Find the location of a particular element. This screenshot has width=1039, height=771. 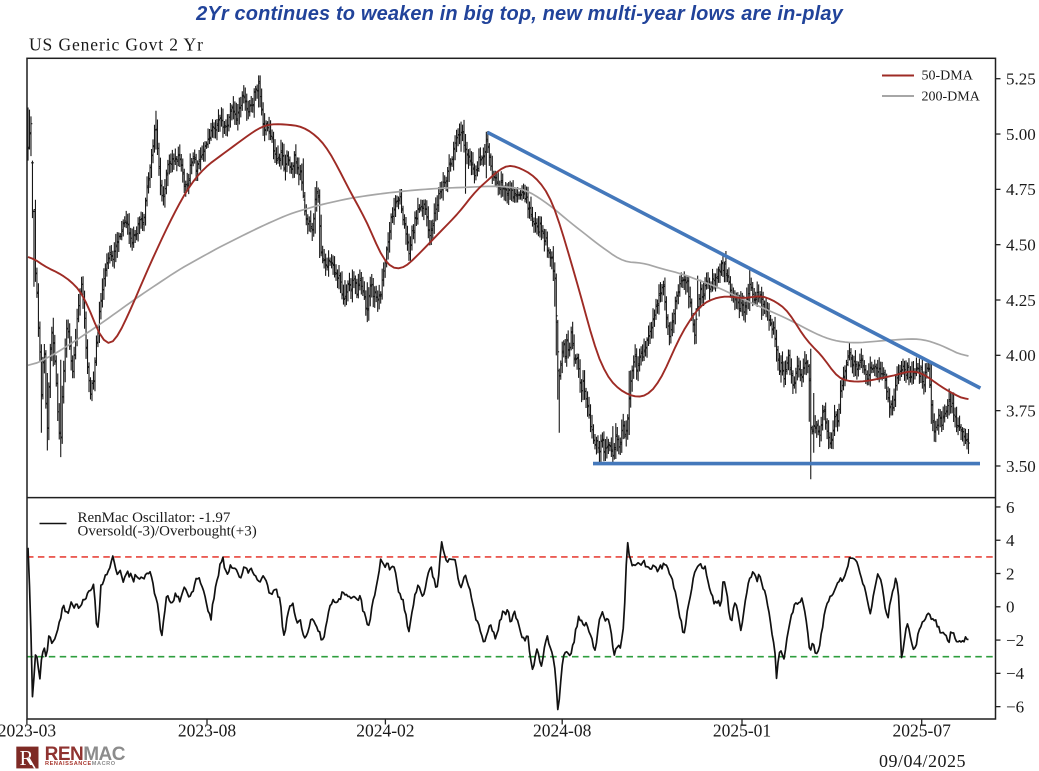

svg-text: 4.75 is located at coordinates (1021, 189).